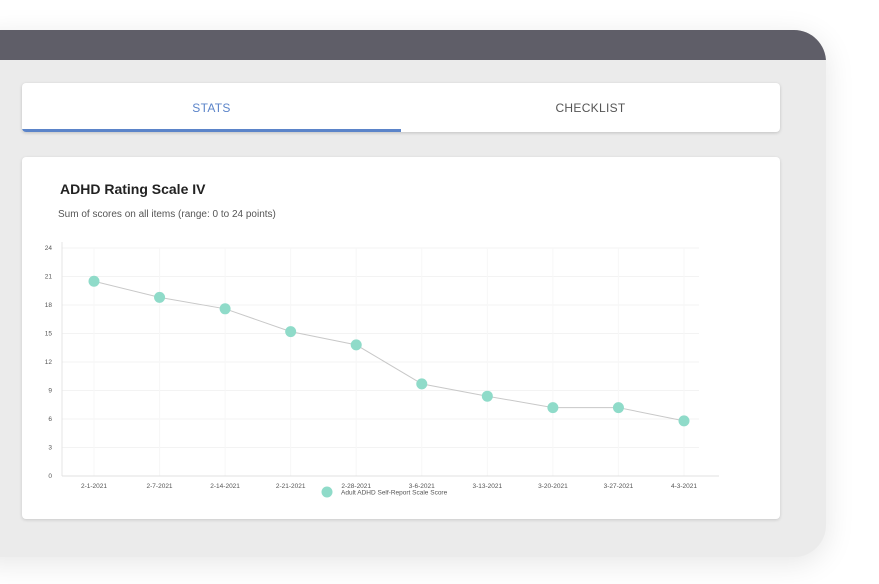 Image resolution: width=879 pixels, height=584 pixels. What do you see at coordinates (211, 107) in the screenshot?
I see `tab-stats: STATS` at bounding box center [211, 107].